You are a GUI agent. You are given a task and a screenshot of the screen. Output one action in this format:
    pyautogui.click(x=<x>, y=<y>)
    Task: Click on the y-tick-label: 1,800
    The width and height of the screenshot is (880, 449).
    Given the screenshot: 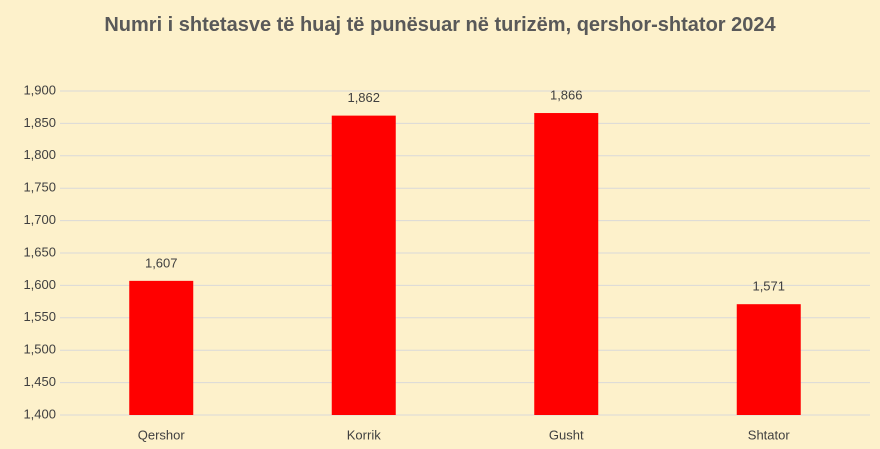 What is the action you would take?
    pyautogui.click(x=39, y=154)
    